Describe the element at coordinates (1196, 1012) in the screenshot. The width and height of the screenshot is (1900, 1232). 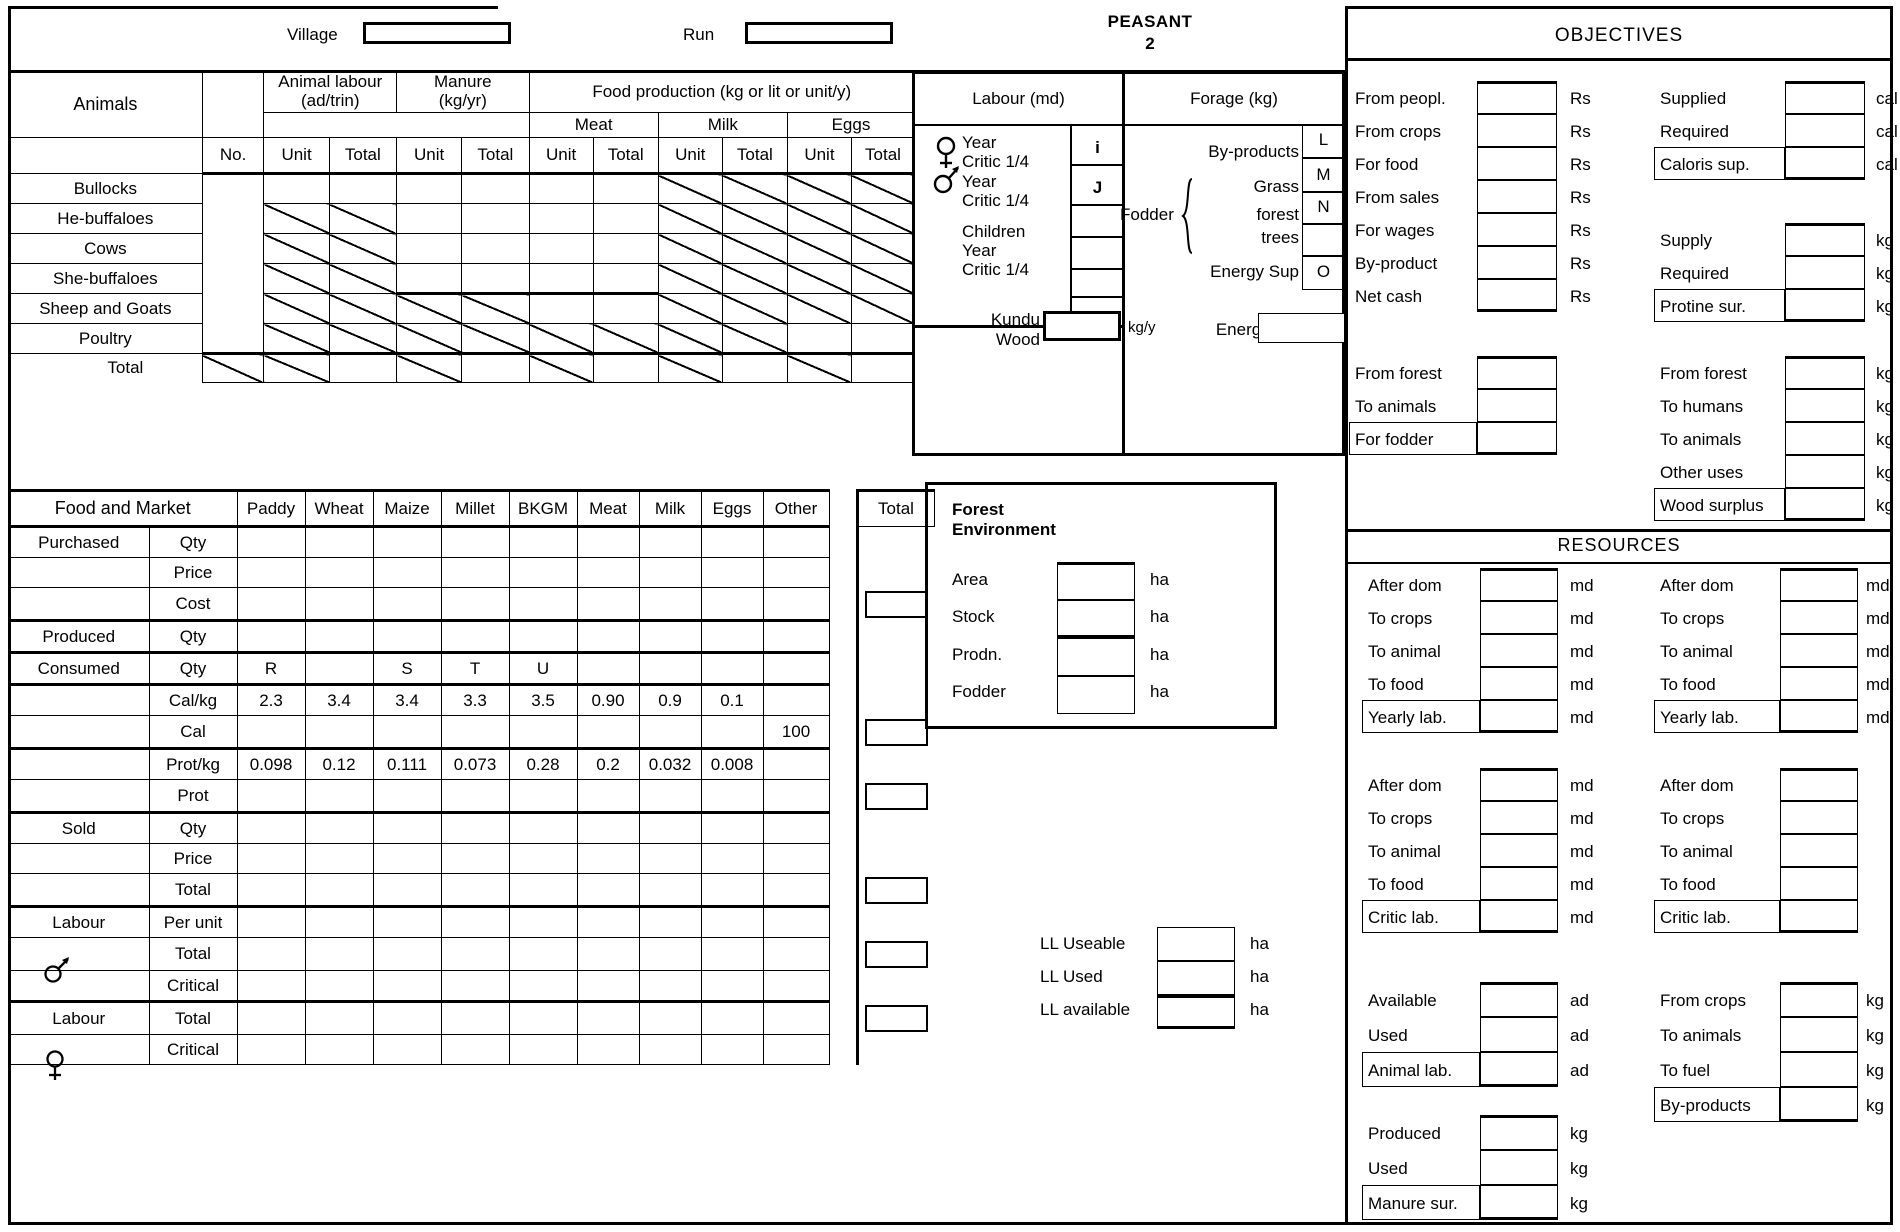
I see `ll-available-input` at that location.